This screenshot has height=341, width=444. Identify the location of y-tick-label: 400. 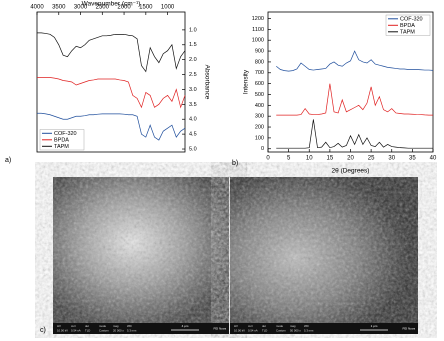
(259, 106).